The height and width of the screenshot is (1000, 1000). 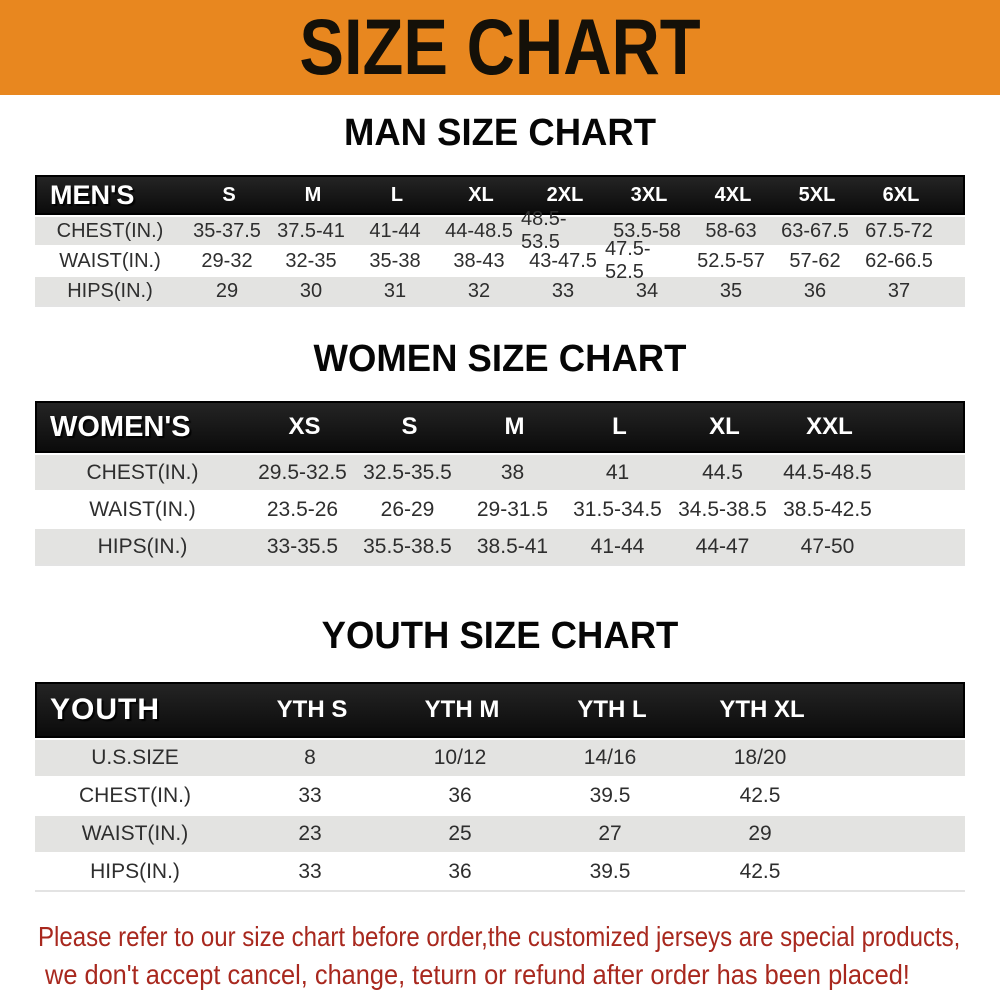 I want to click on table-cell: 35, so click(x=731, y=290).